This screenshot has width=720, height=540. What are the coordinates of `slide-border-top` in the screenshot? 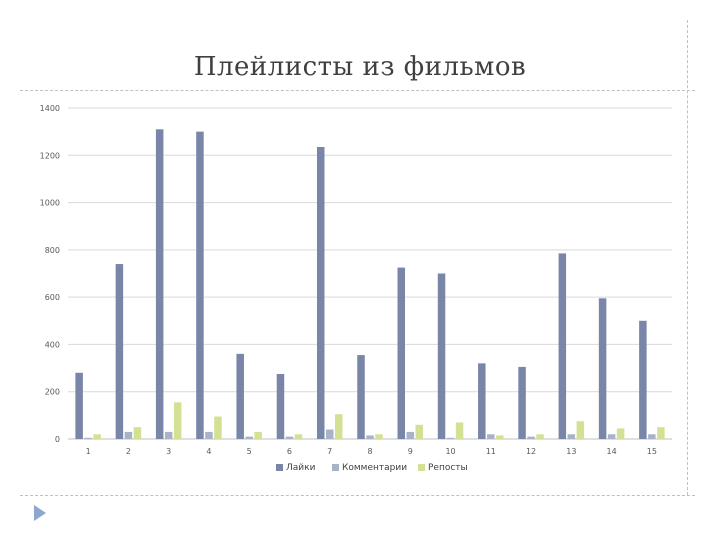 It's located at (357, 90).